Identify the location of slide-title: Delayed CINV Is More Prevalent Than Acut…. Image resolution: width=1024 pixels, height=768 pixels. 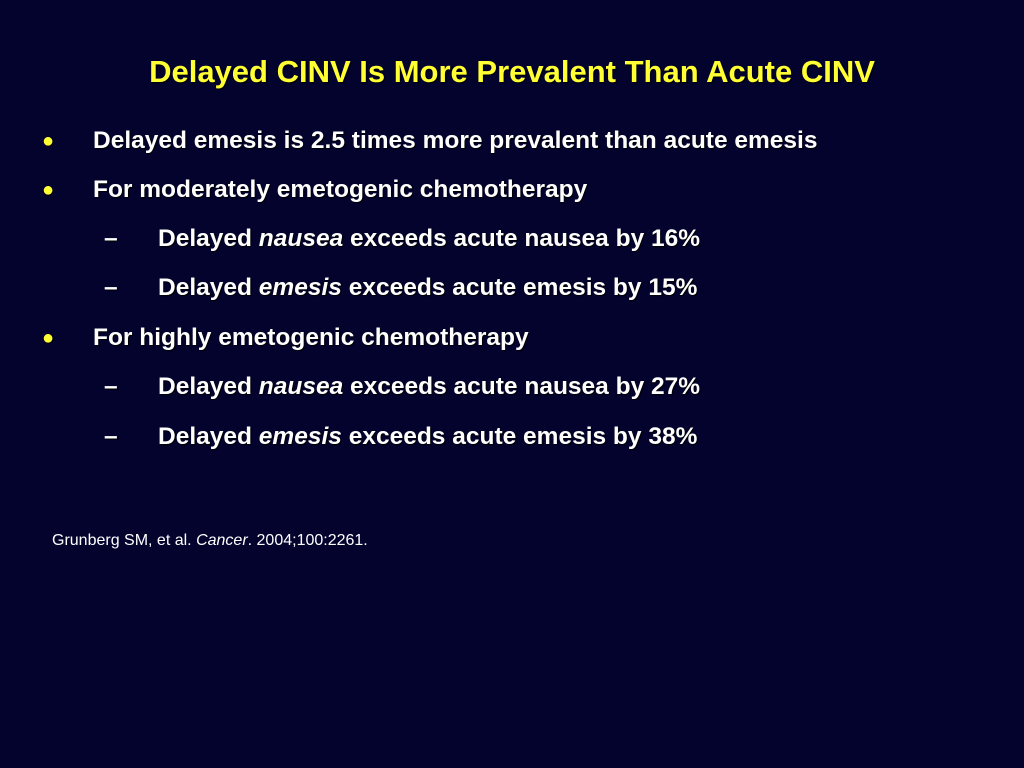
(512, 71).